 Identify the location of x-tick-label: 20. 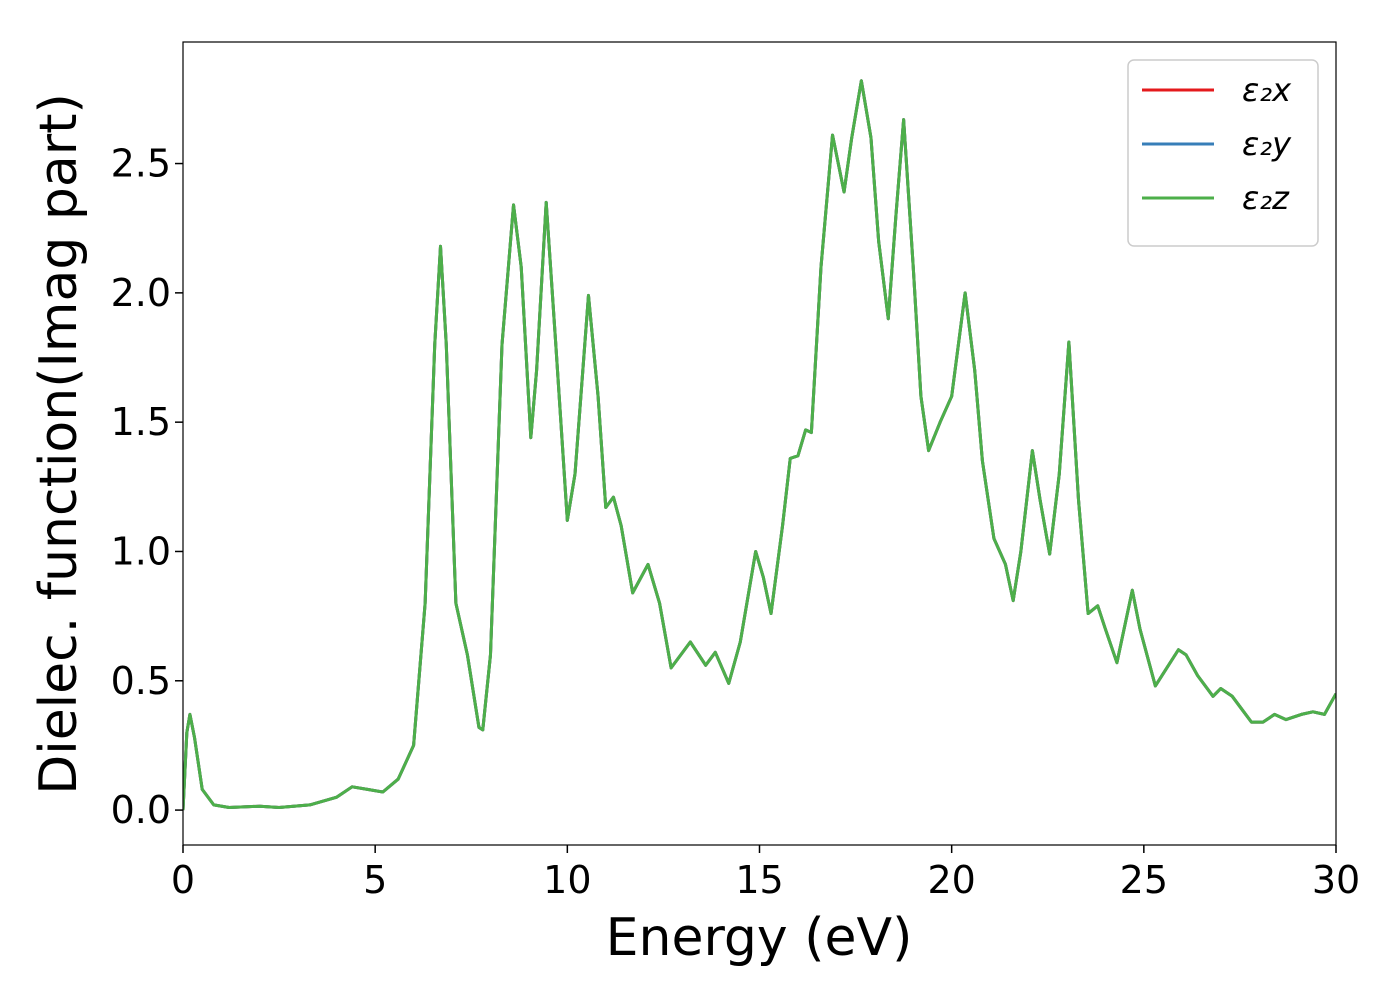
(951, 880).